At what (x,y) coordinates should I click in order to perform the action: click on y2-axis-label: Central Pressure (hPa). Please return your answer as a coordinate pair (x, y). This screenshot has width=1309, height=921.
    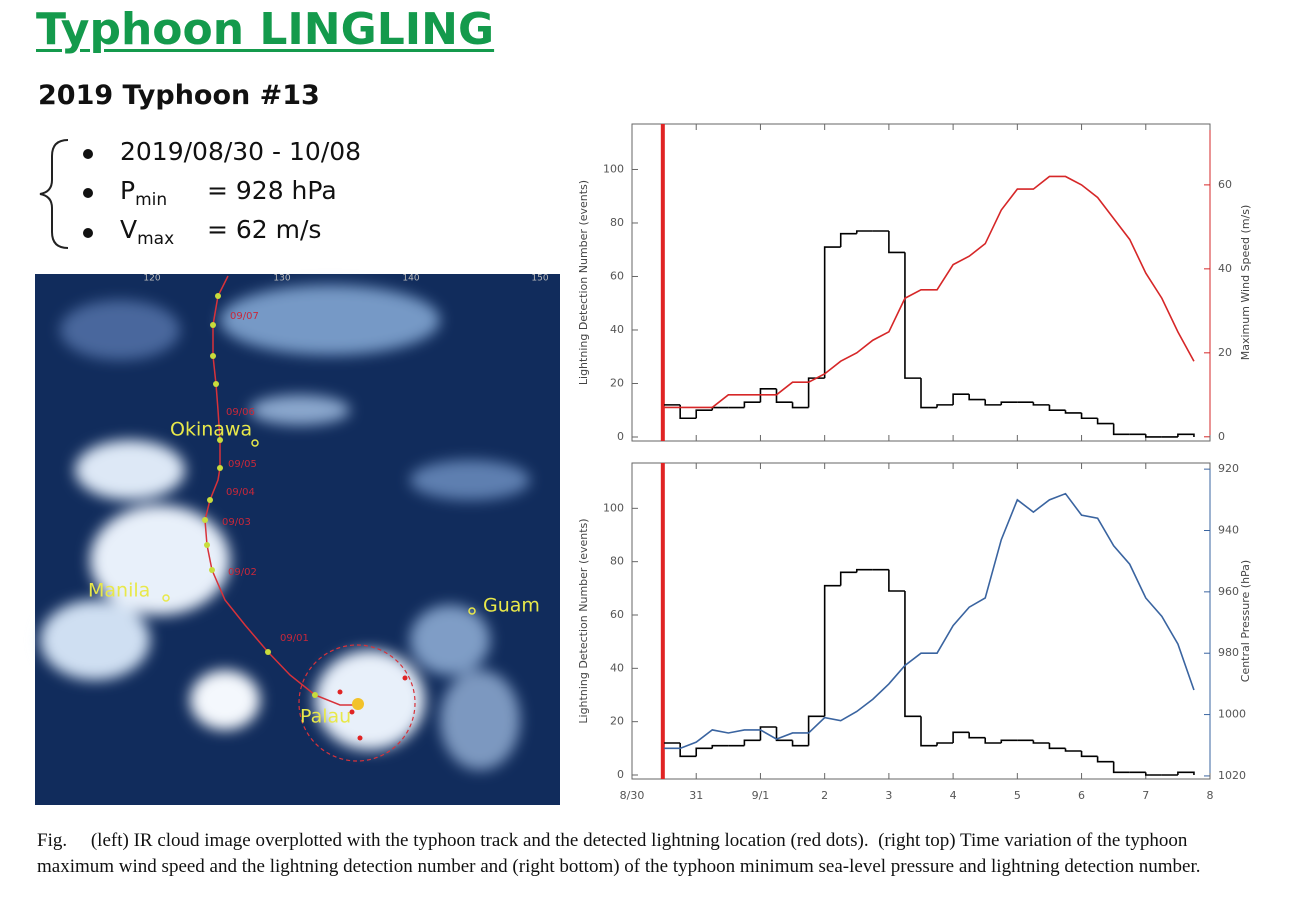
    Looking at the image, I should click on (1245, 621).